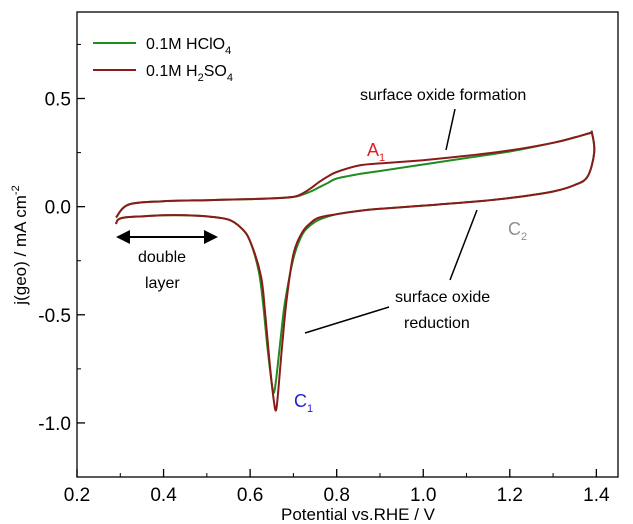  I want to click on y-tick-label: -1.0, so click(54, 424).